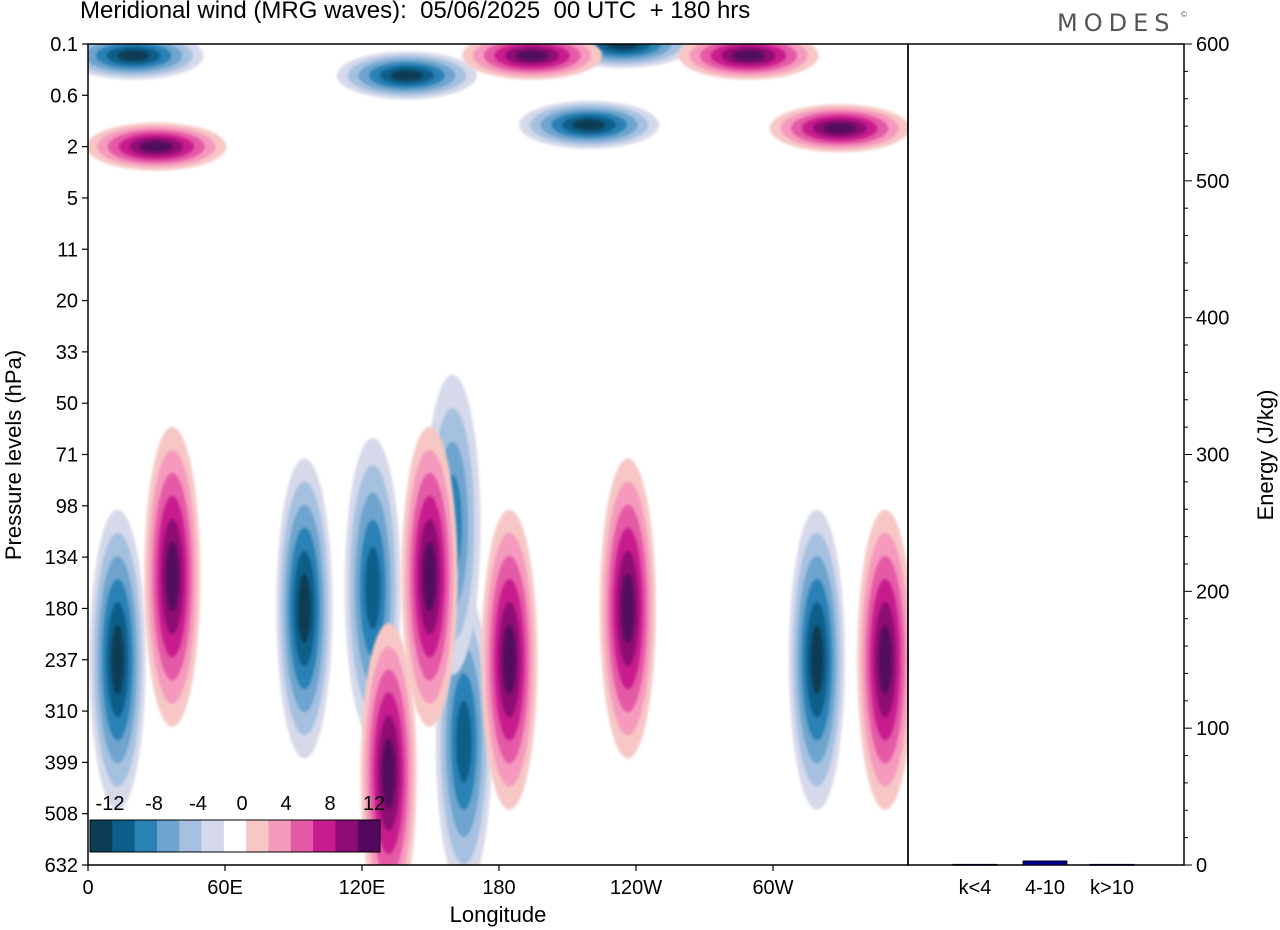 Image resolution: width=1280 pixels, height=930 pixels. I want to click on energy-category-label: k<4, so click(975, 888).